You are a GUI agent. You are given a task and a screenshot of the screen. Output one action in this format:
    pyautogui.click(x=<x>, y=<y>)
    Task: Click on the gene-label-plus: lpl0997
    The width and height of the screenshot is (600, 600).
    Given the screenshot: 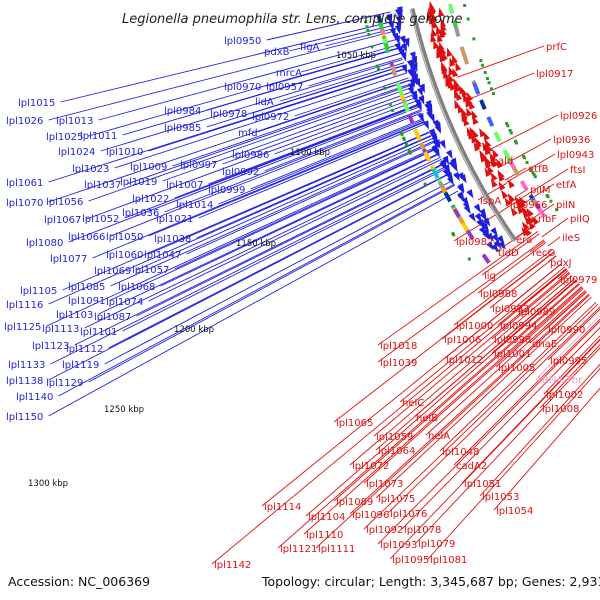 What is the action you would take?
    pyautogui.click(x=198, y=165)
    